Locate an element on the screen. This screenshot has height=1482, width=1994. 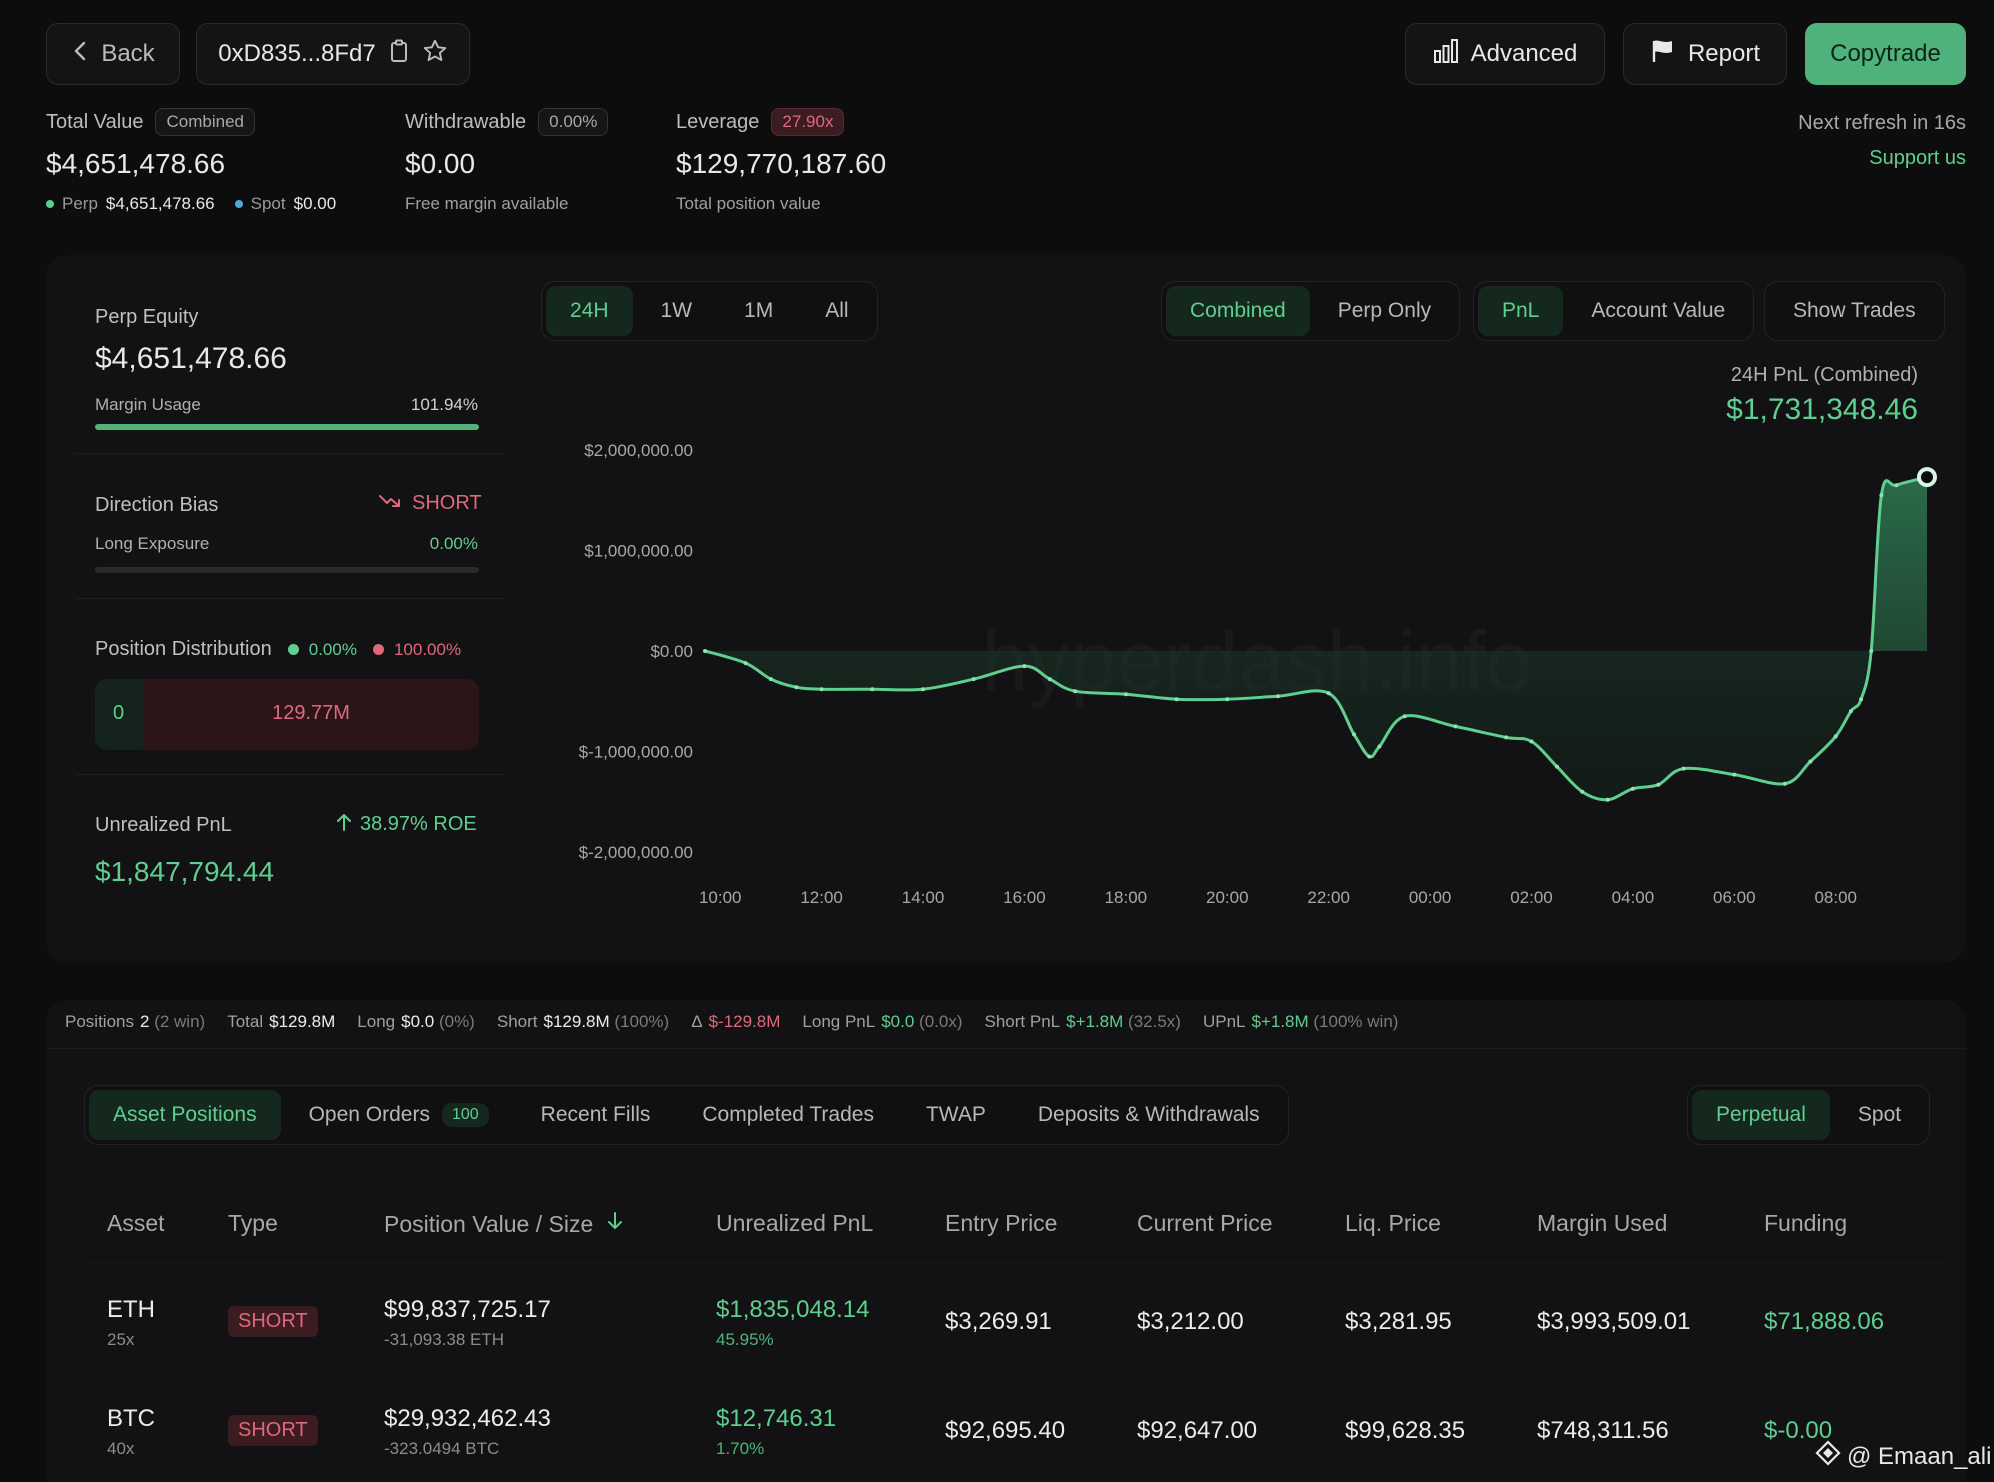
th-asset: Asset is located at coordinates (136, 1223).